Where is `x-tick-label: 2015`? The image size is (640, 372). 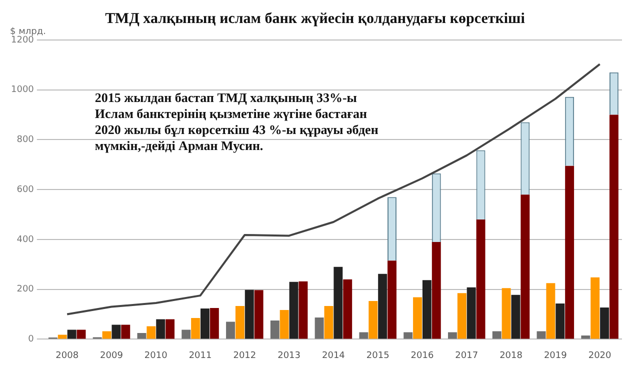
x-tick-label: 2015 is located at coordinates (378, 355).